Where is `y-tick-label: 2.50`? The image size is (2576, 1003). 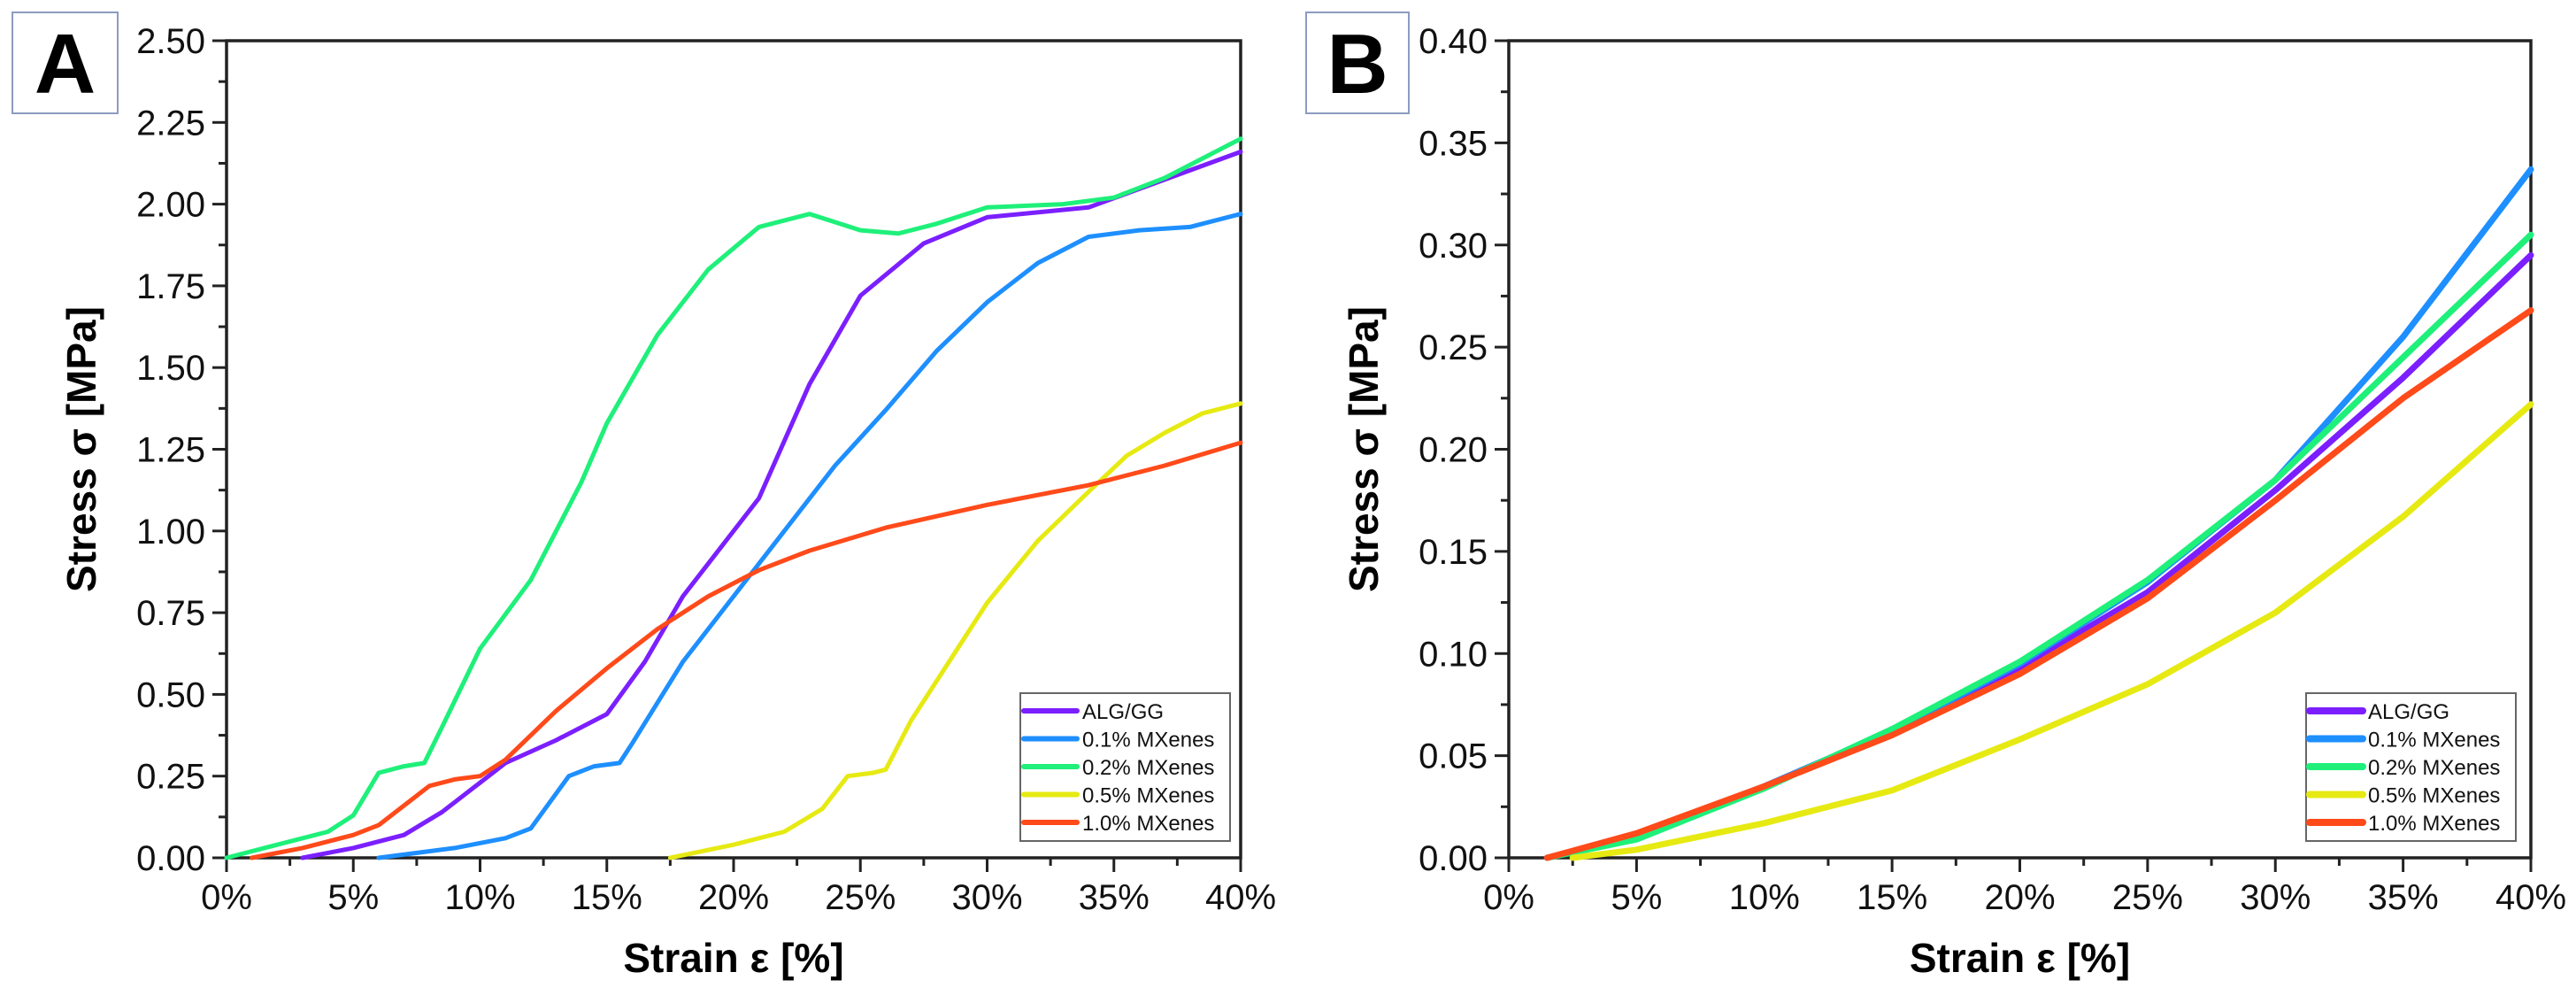
y-tick-label: 2.50 is located at coordinates (170, 41).